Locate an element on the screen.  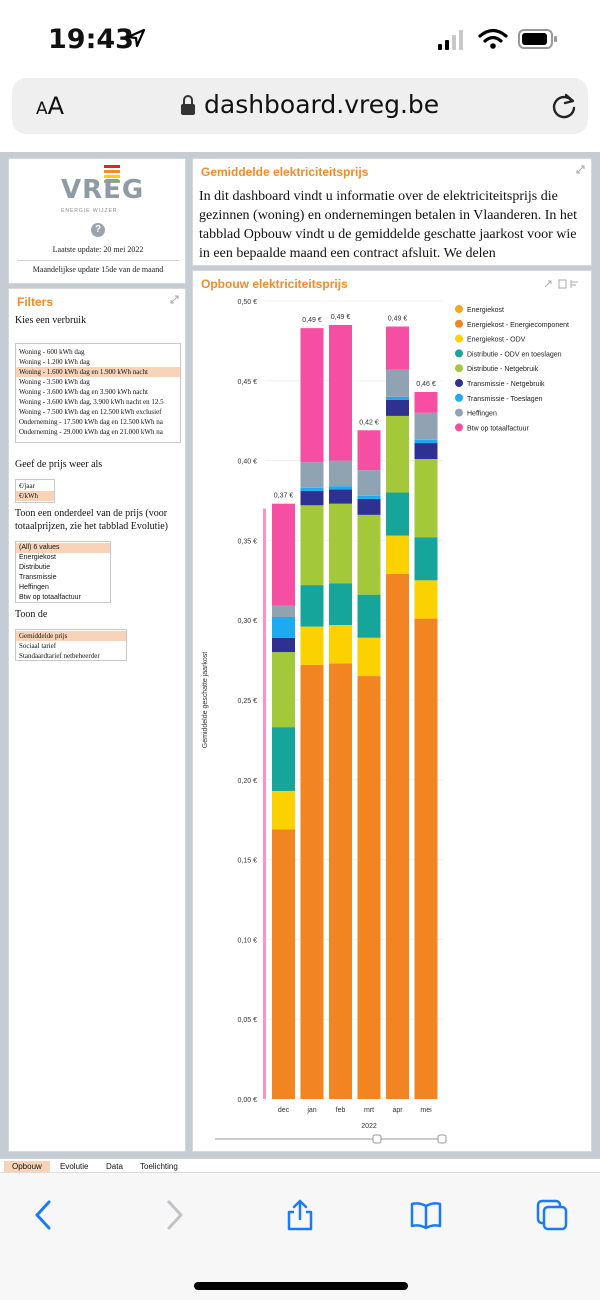
consumption-option: Woning - 3.500 kWh dag is located at coordinates (54, 382).